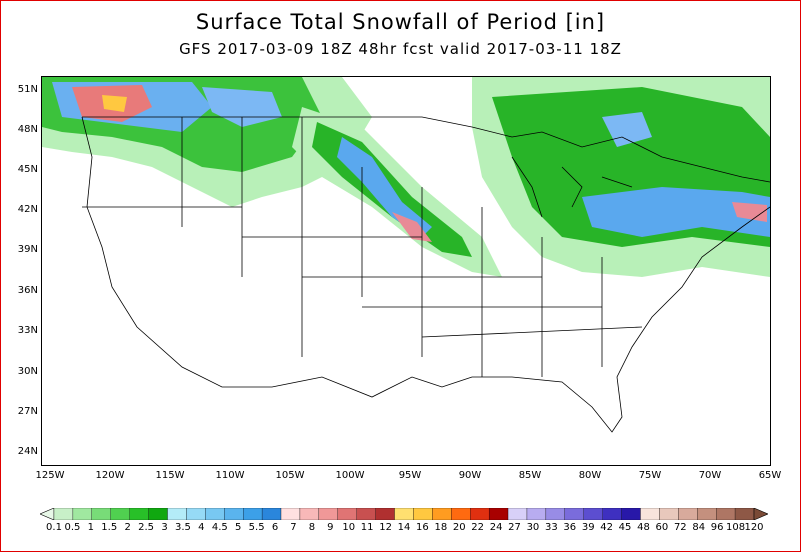 The height and width of the screenshot is (552, 801). What do you see at coordinates (170, 475) in the screenshot?
I see `lon-label: 115W` at bounding box center [170, 475].